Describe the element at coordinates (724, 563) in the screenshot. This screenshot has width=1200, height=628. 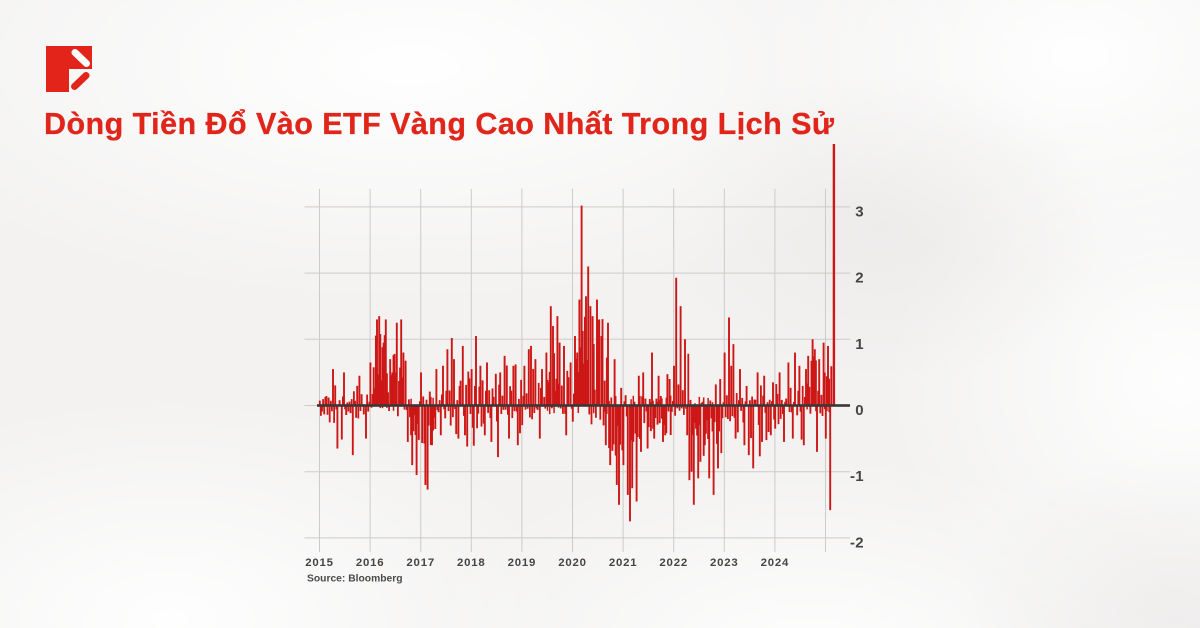
I see `svg-text: 2023` at that location.